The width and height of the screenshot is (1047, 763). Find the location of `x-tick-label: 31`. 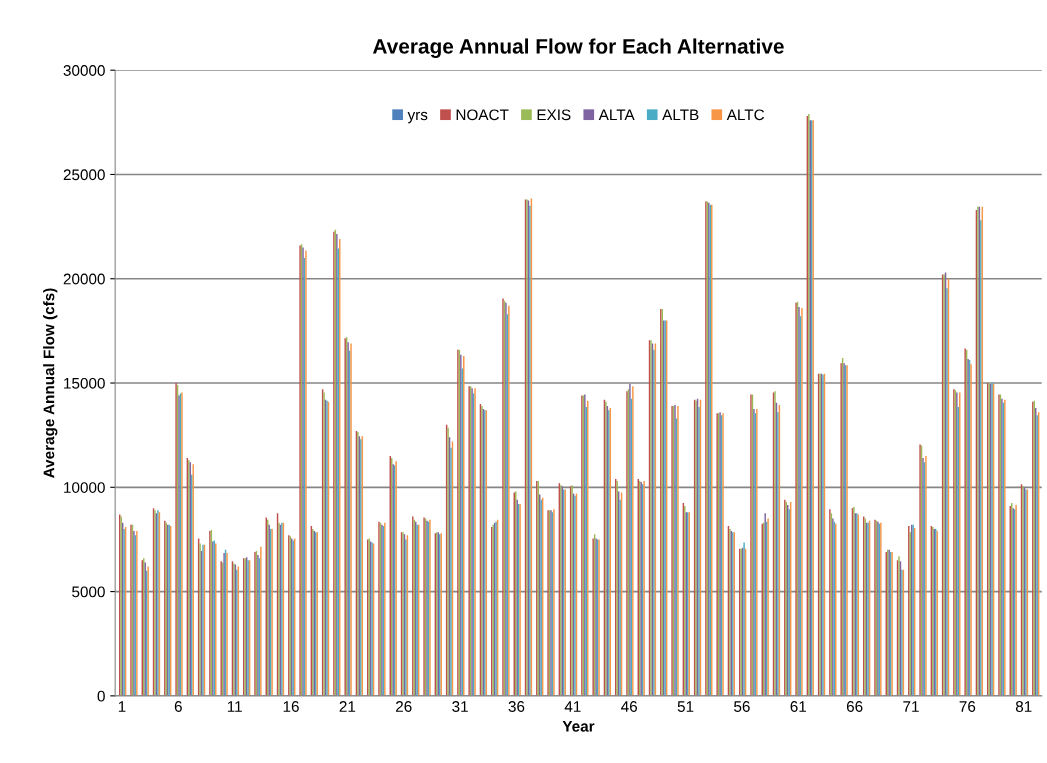

x-tick-label: 31 is located at coordinates (460, 706).